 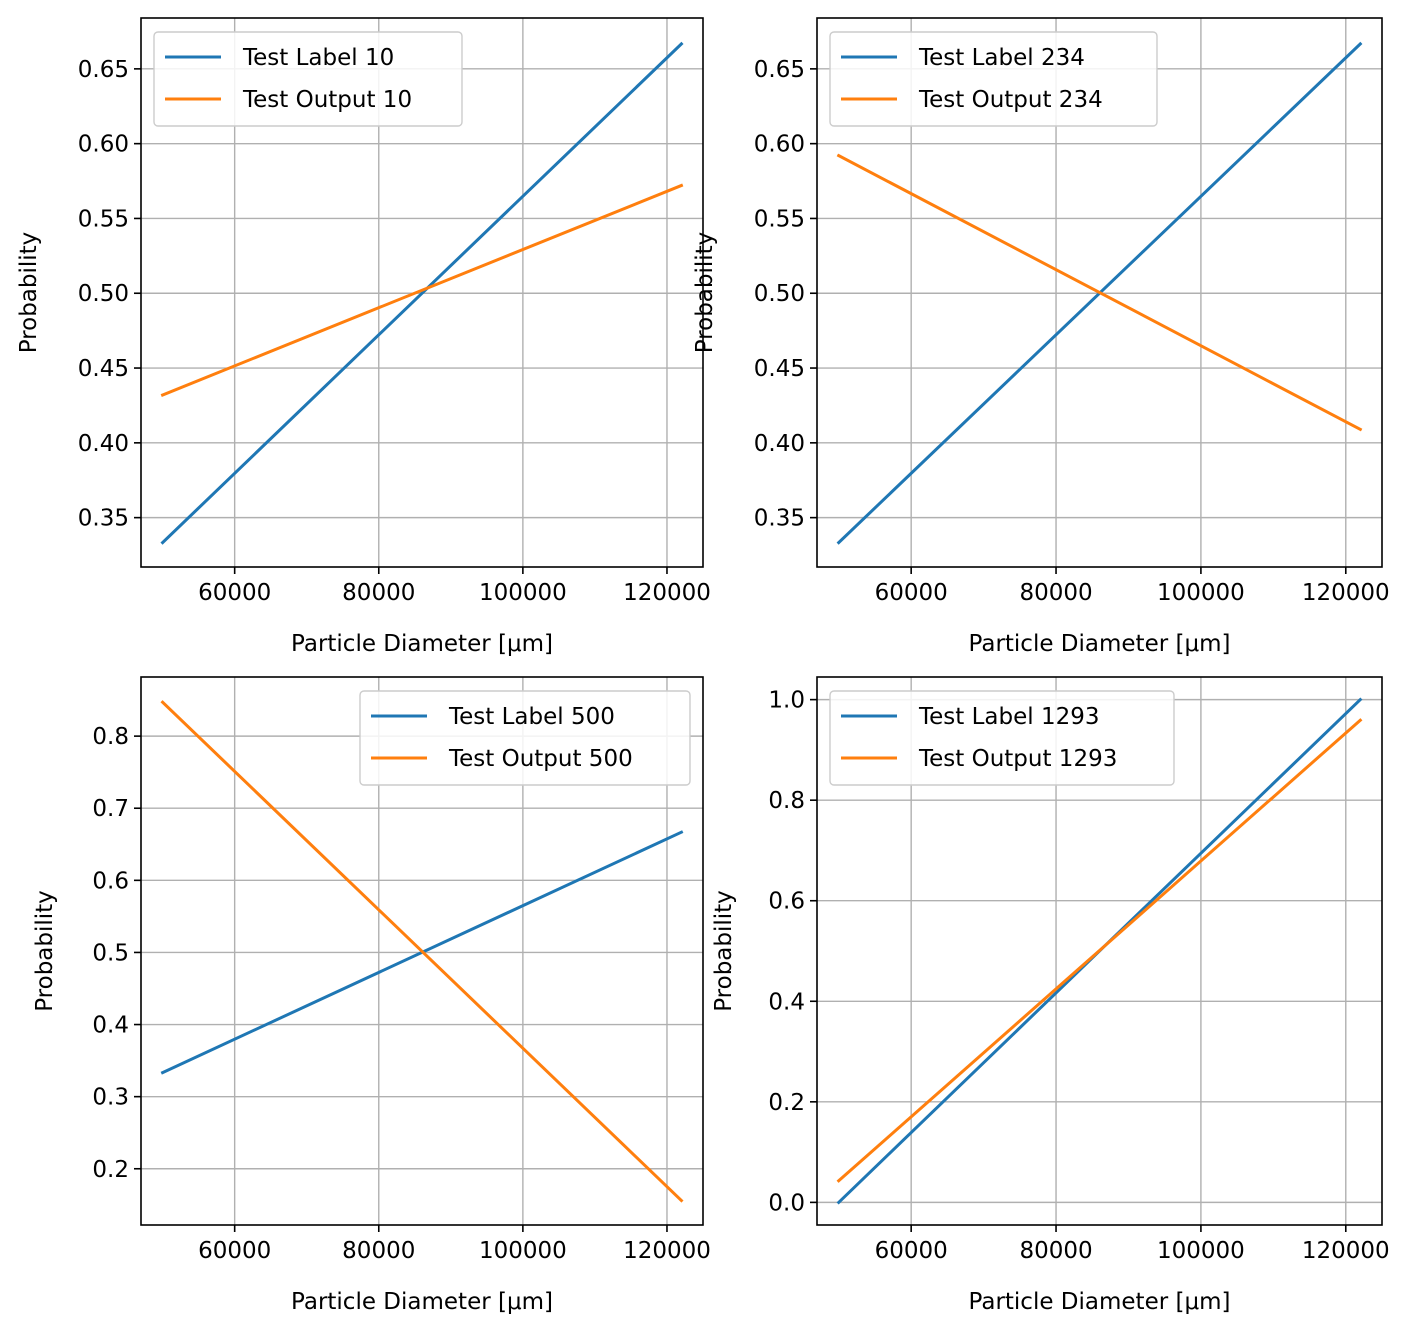 I want to click on legend-entry-label: Test Output 234, so click(x=1010, y=100).